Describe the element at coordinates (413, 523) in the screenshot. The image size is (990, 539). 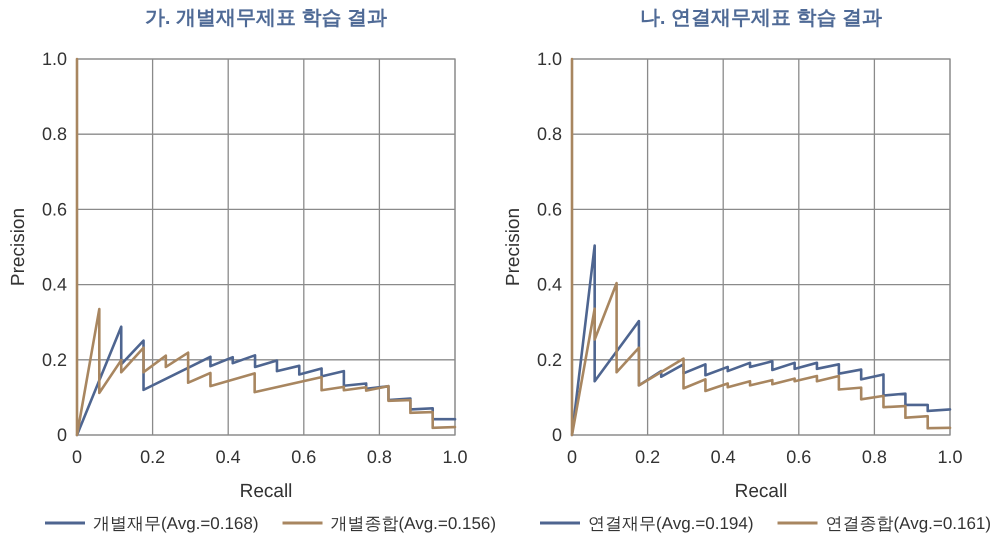
I see `legend-label: 개별종합(Avg.=0.156)` at that location.